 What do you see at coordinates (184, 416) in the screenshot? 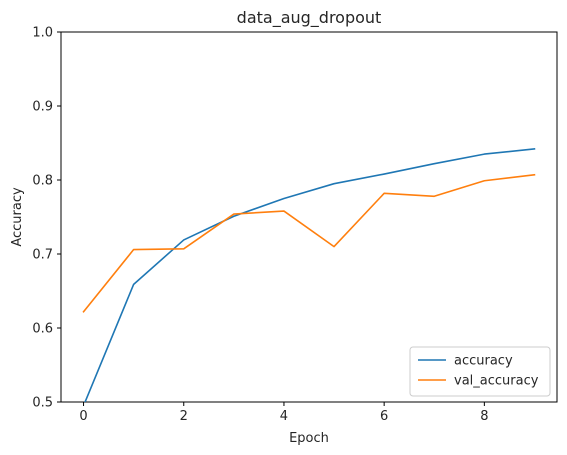
I see `x-tick-label: 2` at bounding box center [184, 416].